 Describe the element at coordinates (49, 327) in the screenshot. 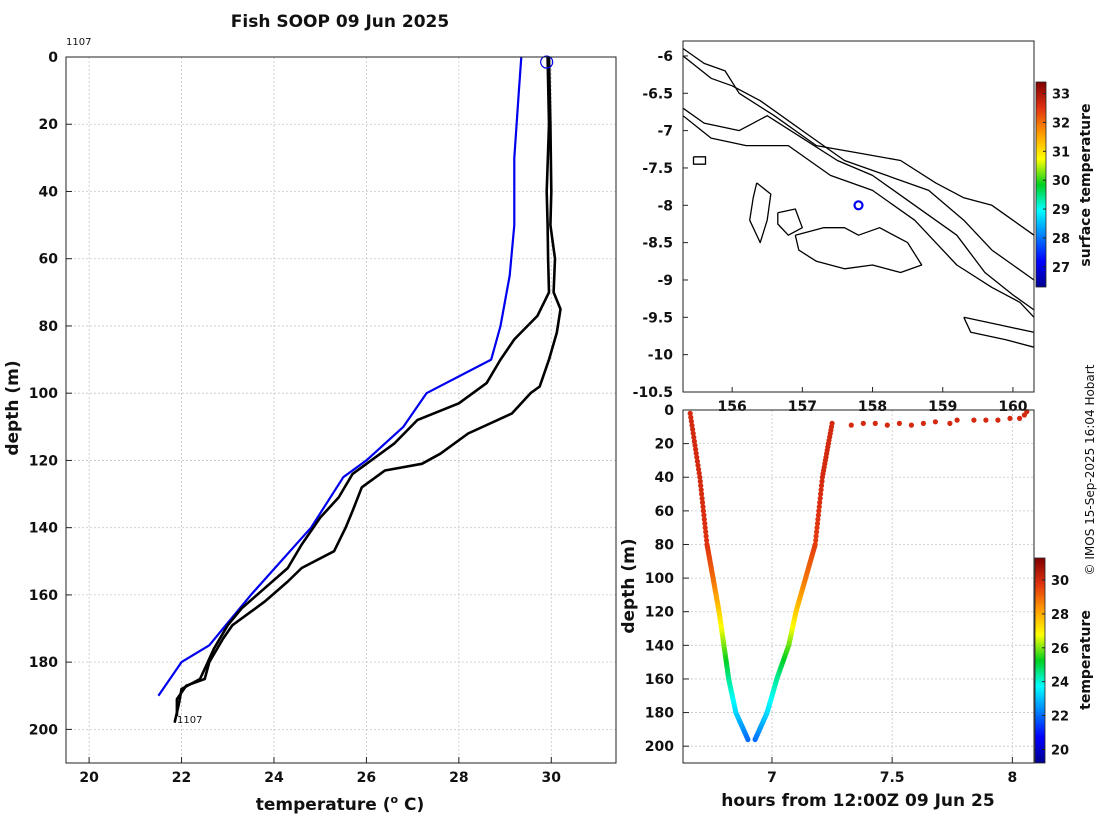

I see `profile-ytick-label: 80` at that location.